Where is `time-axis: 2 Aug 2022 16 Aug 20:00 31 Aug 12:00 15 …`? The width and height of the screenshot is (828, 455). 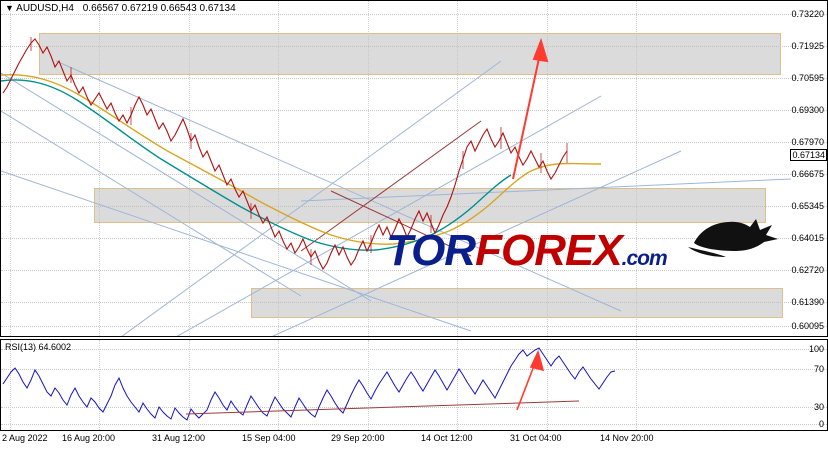
time-axis: 2 Aug 2022 16 Aug 20:00 31 Aug 12:00 15 … is located at coordinates (414, 443).